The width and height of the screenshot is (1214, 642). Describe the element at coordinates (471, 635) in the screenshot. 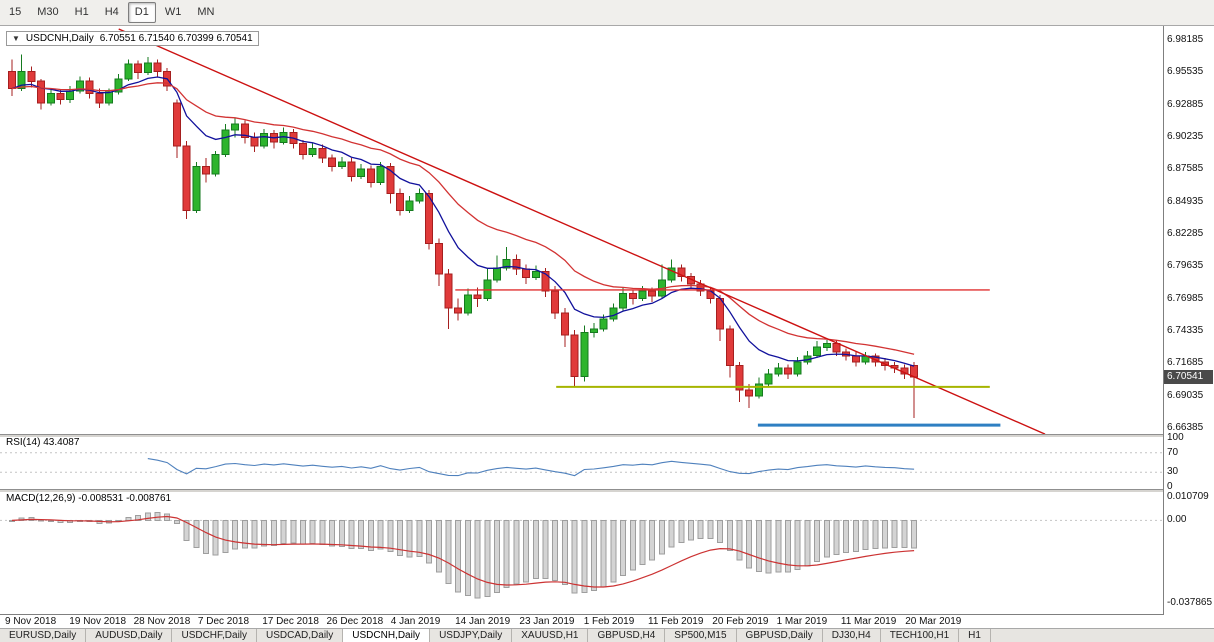

I see `tab-usdjpy-daily: USDJPY,Daily` at that location.